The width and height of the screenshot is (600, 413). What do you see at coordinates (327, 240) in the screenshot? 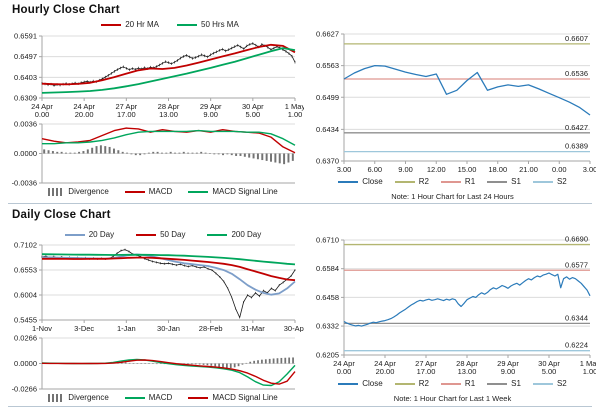
I see `svg-text: 0.6710` at bounding box center [327, 240].